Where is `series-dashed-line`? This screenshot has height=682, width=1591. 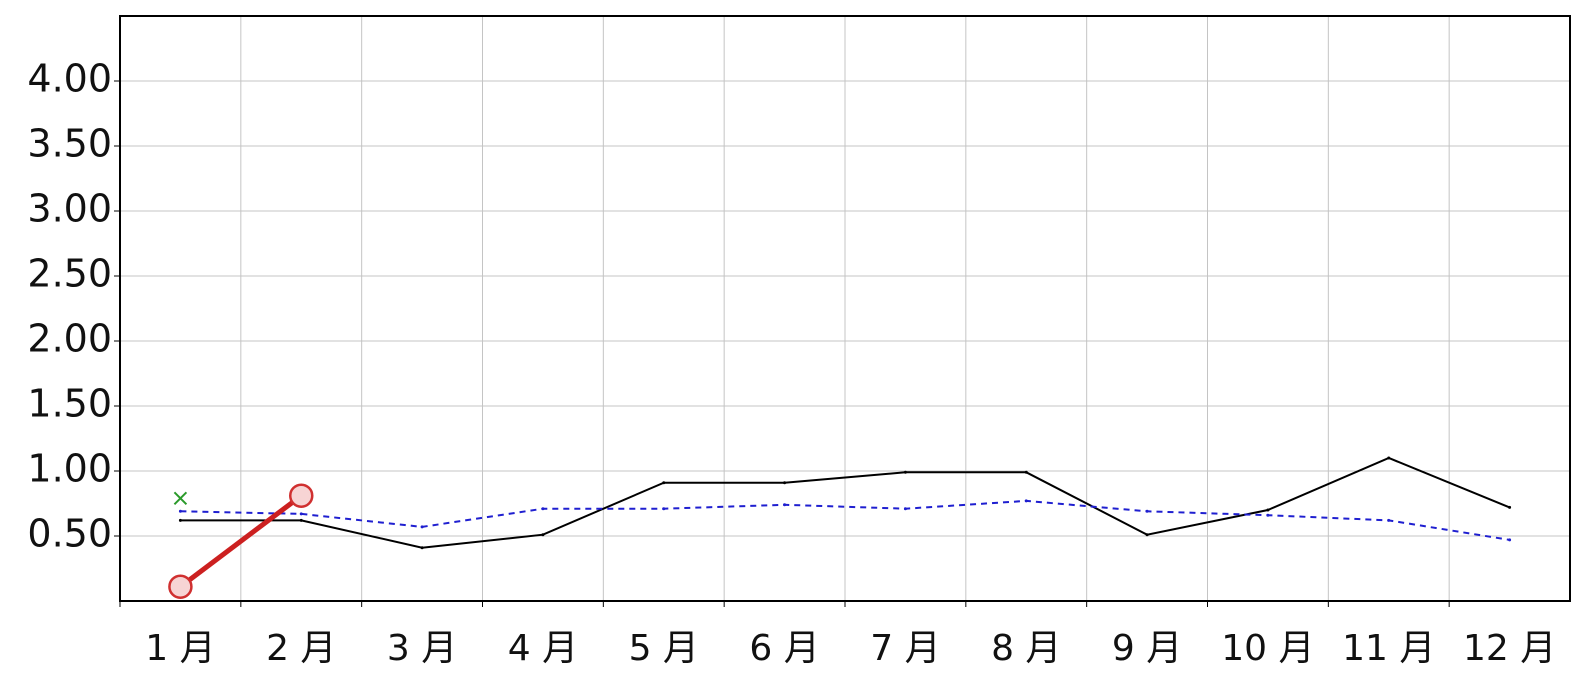
series-dashed-line is located at coordinates (845, 520).